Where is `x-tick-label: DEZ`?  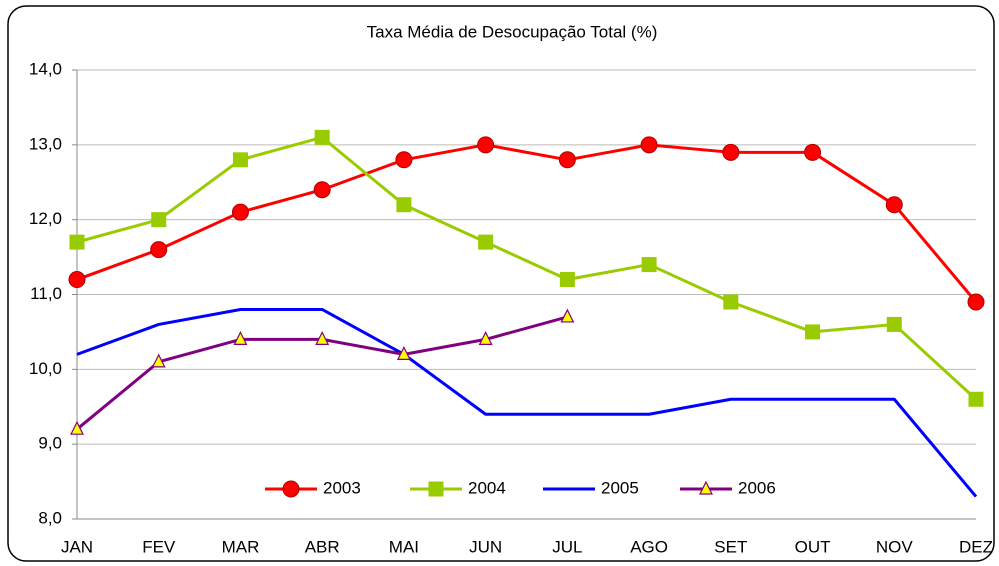 x-tick-label: DEZ is located at coordinates (976, 546).